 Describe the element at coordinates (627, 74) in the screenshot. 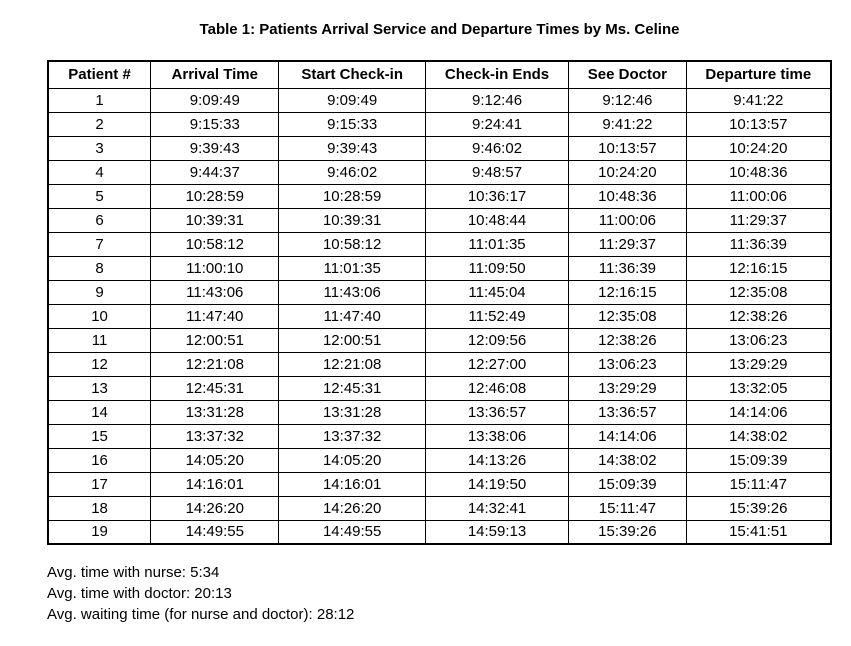

I see `column-header-see-doctor: See Doctor` at that location.